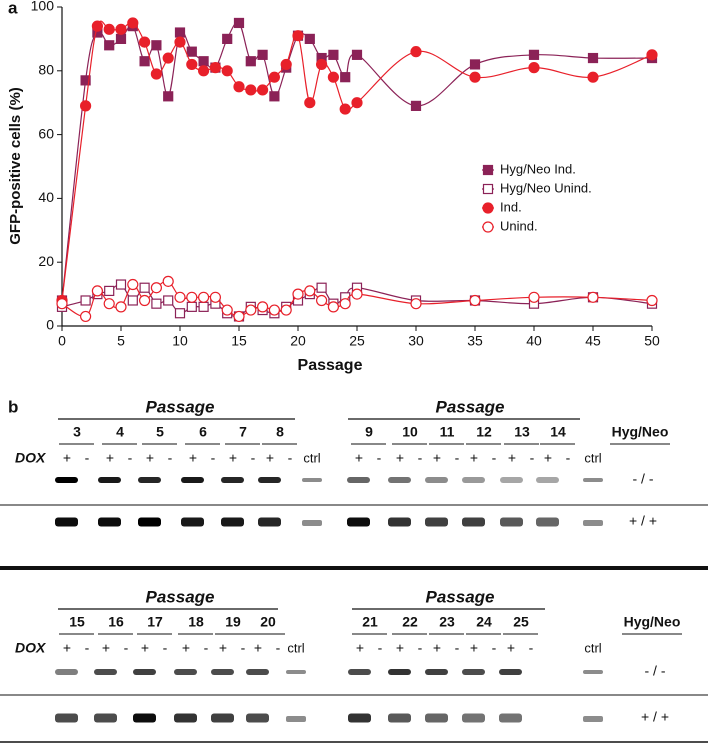 The image size is (708, 744). I want to click on lane-number: 20, so click(268, 622).